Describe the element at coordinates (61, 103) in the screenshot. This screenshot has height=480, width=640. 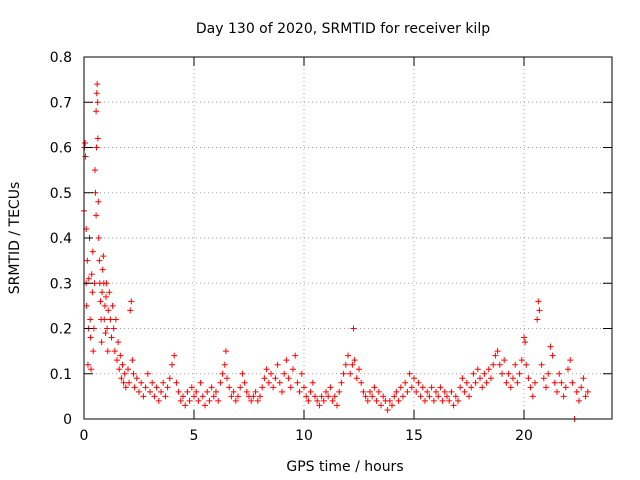
I see `y-tick-label: 0.7` at that location.